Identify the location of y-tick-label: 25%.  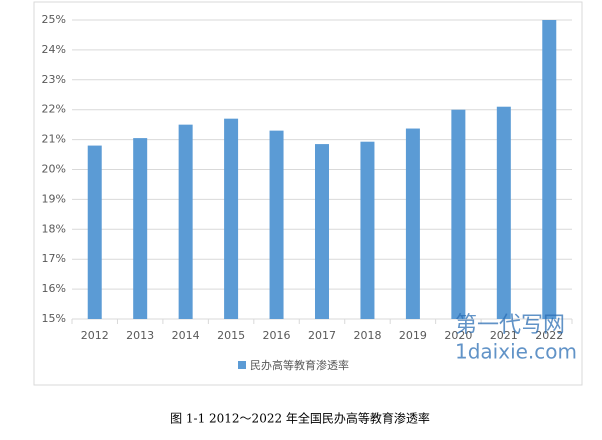
(54, 19).